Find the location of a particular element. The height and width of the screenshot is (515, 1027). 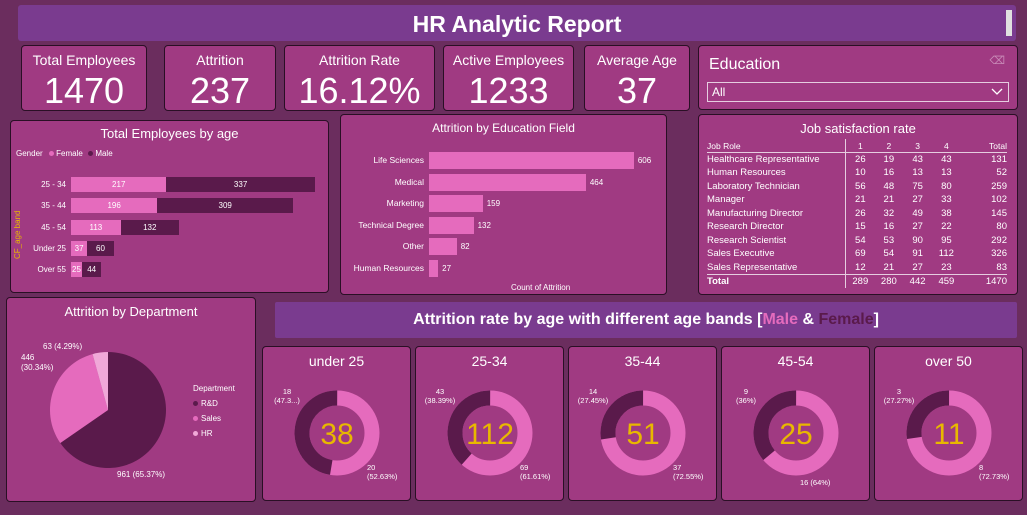

table-cell: 49 is located at coordinates (917, 213).